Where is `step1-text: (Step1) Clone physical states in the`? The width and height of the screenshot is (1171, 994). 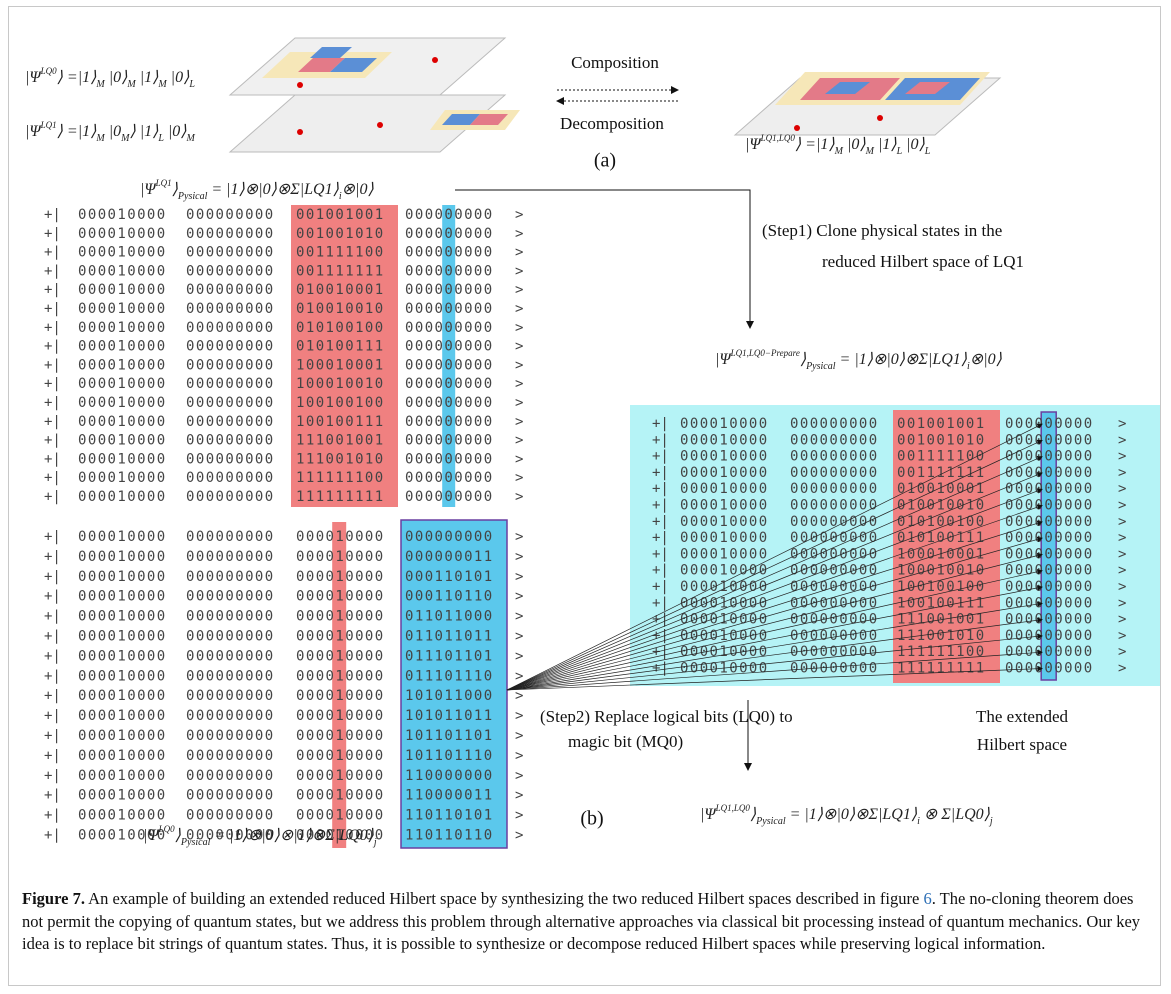
step1-text: (Step1) Clone physical states in the is located at coordinates (882, 230).